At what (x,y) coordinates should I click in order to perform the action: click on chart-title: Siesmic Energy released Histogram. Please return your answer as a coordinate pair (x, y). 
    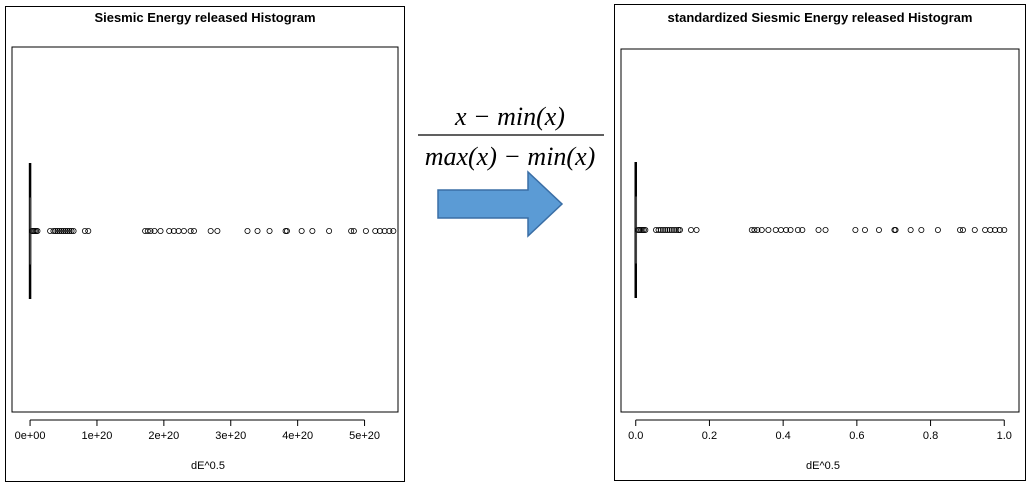
    Looking at the image, I should click on (204, 17).